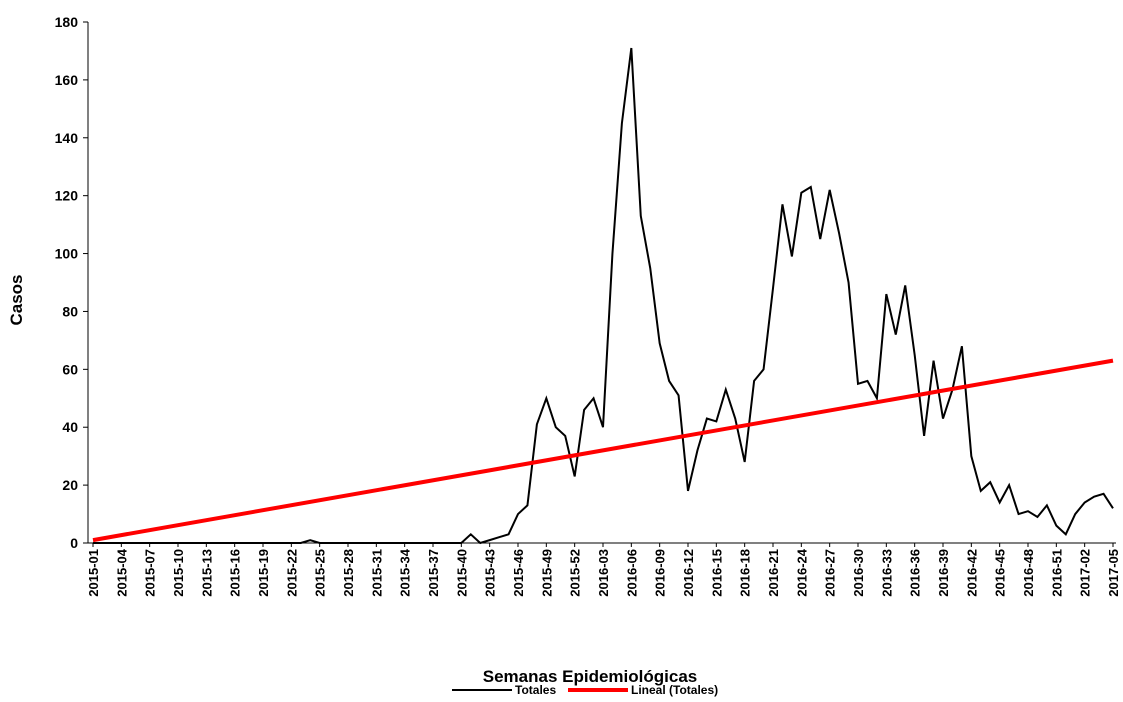 The image size is (1123, 702). Describe the element at coordinates (461, 573) in the screenshot. I see `x-tick-label: 2015-40` at that location.